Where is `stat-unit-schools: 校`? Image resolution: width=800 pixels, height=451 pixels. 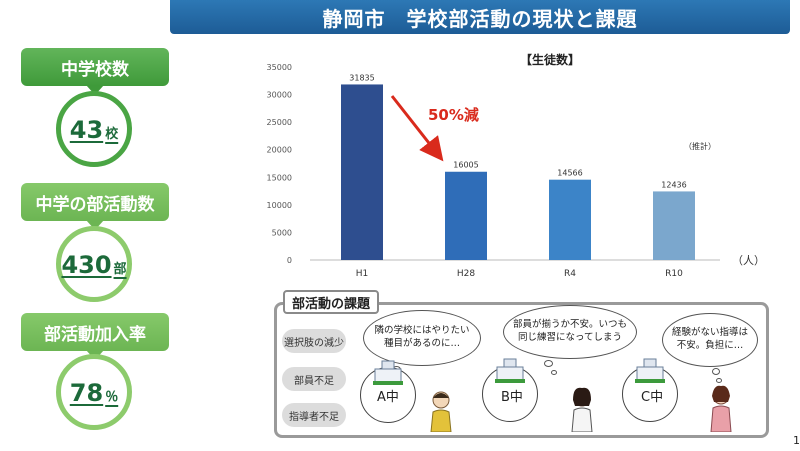
stat-unit-schools: 校 is located at coordinates (112, 134).